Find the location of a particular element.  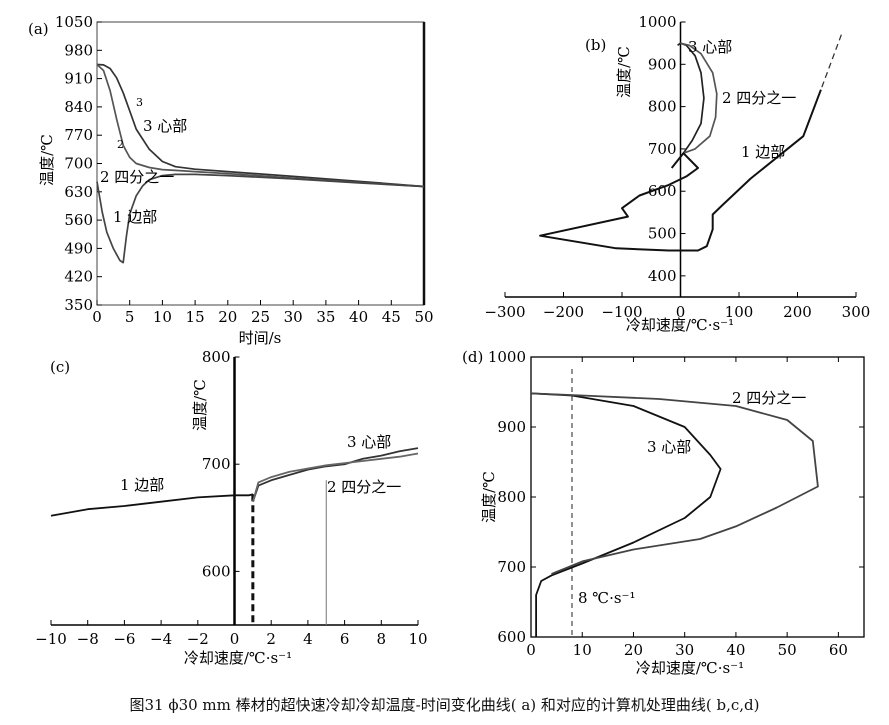

y-tick-label: 490 is located at coordinates (78, 248).